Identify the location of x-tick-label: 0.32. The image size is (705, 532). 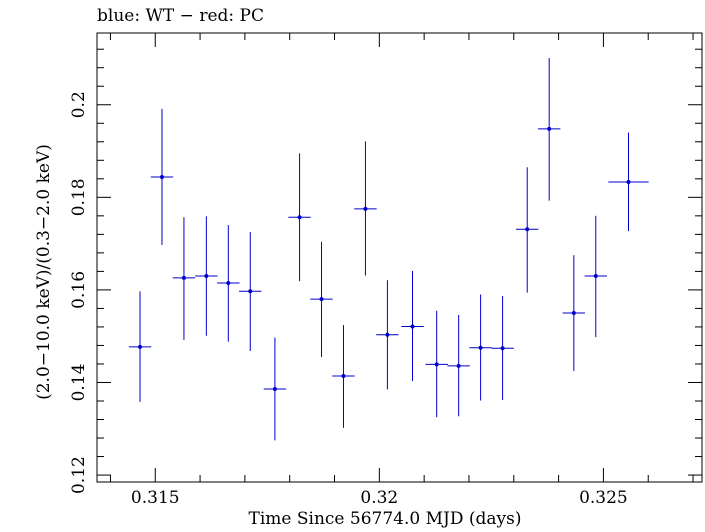
(379, 498).